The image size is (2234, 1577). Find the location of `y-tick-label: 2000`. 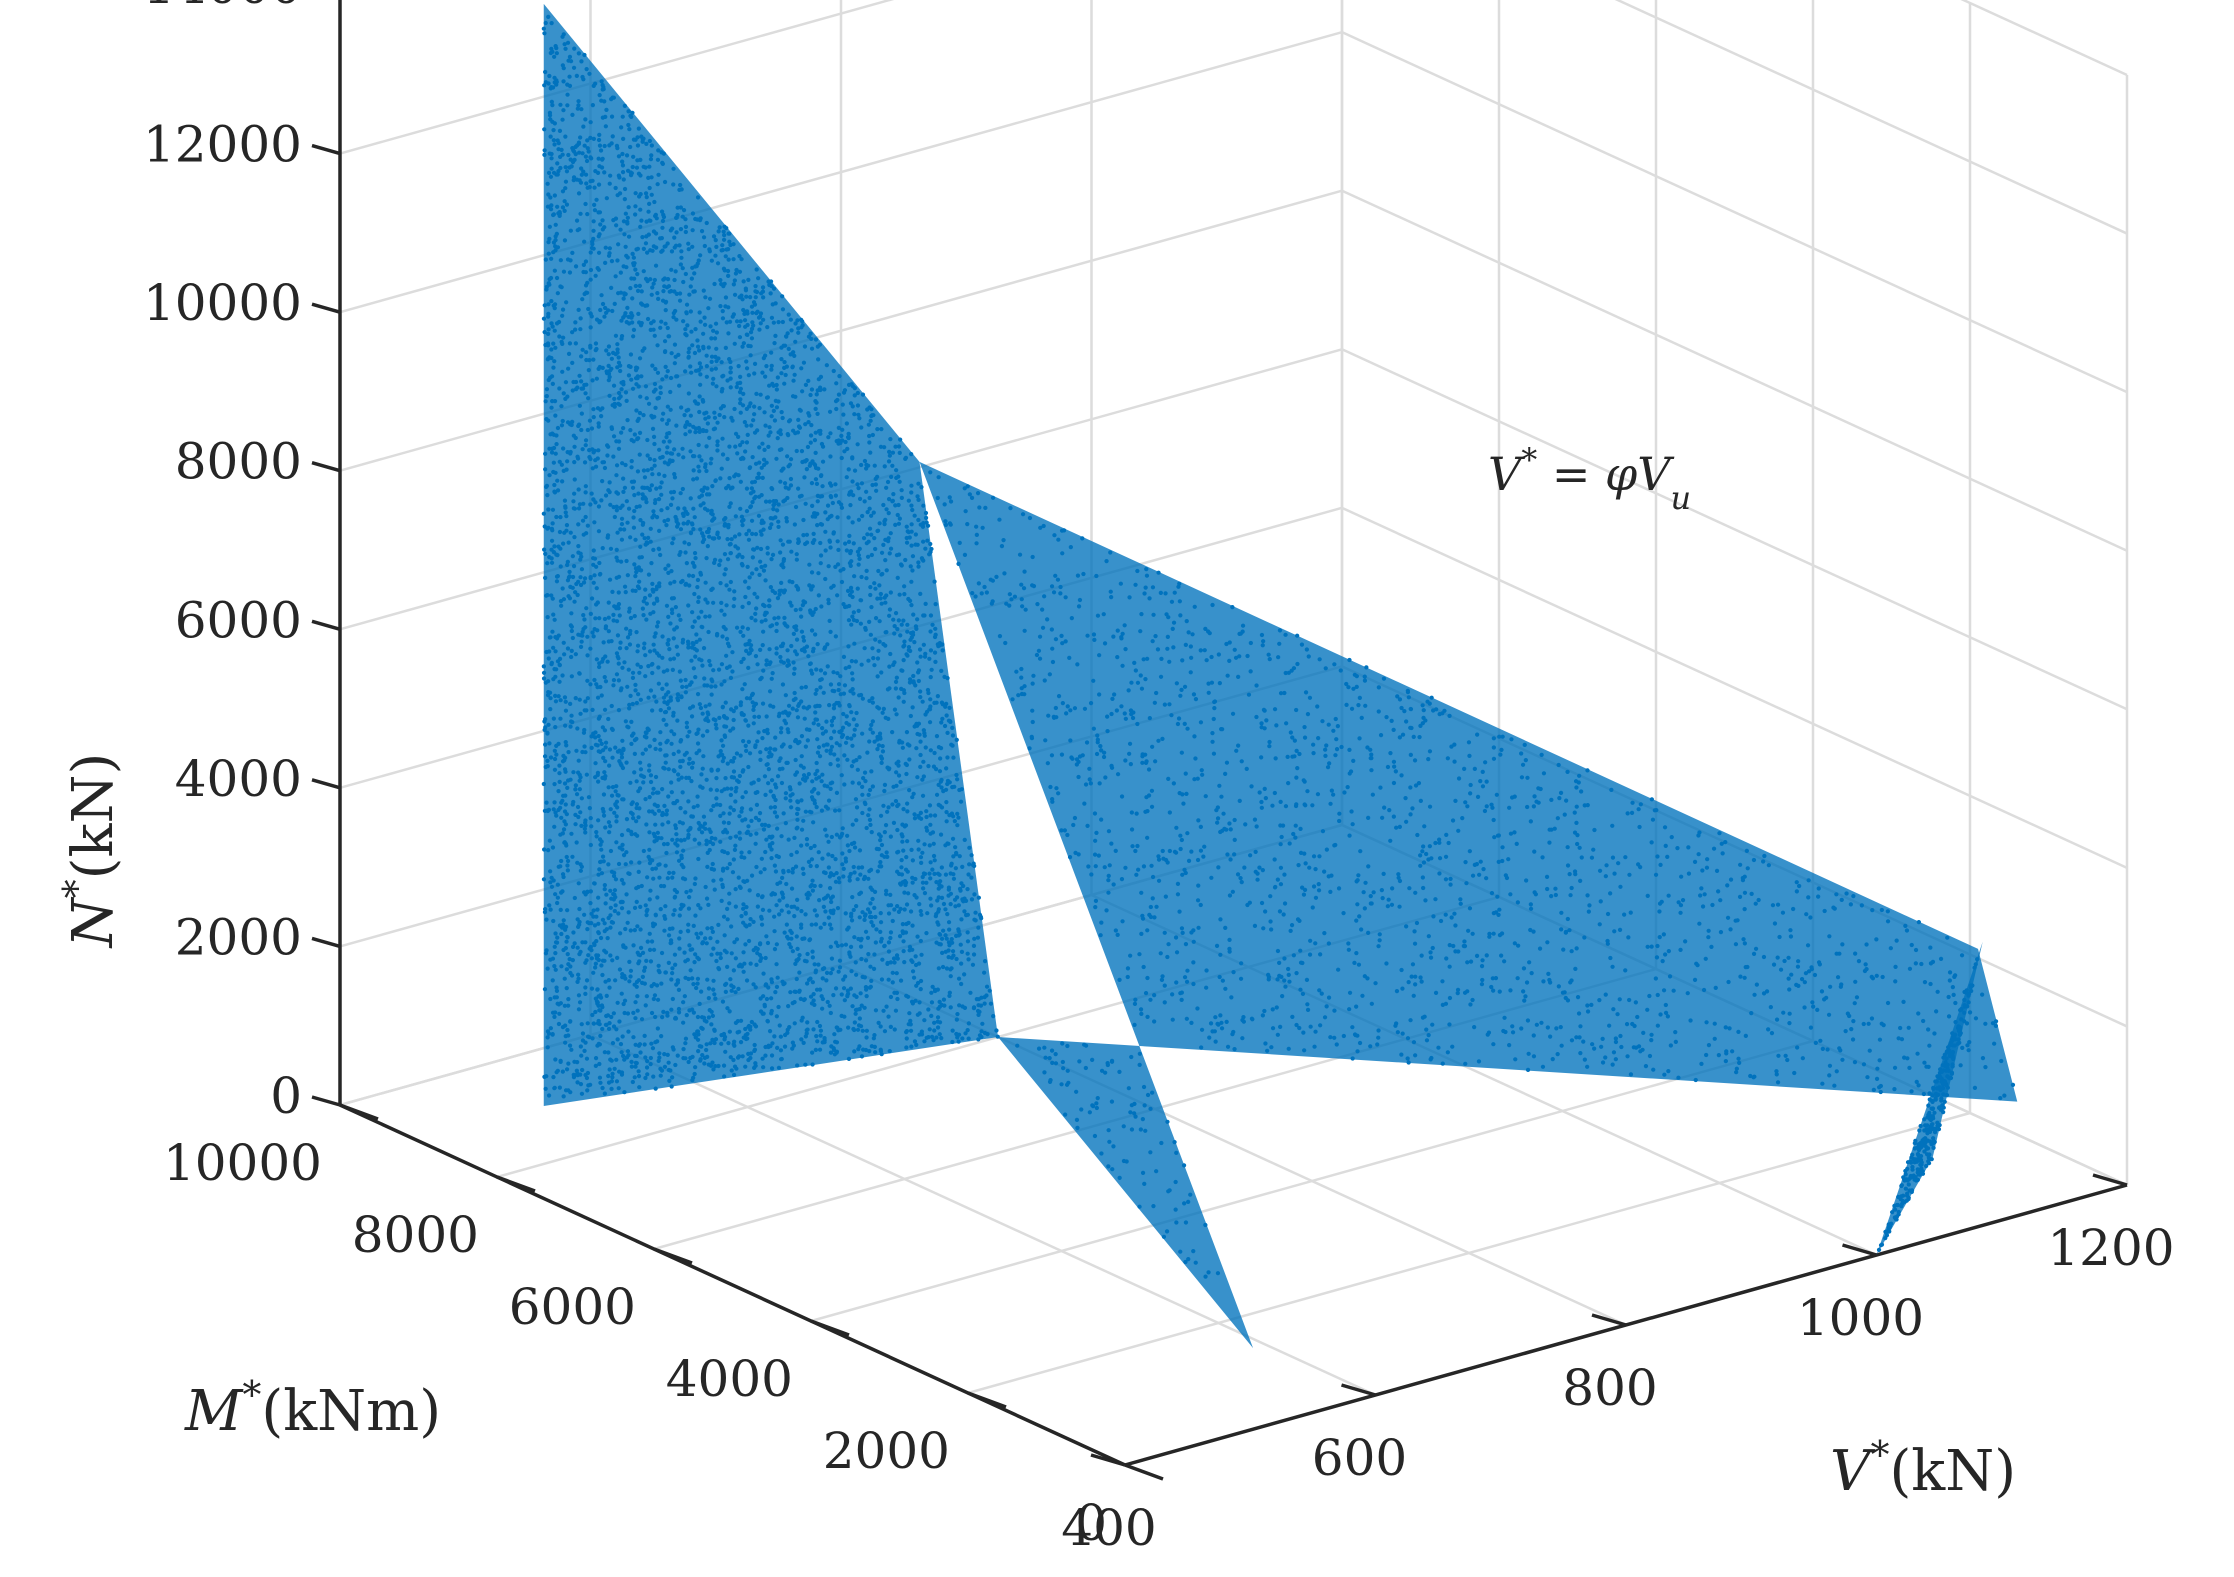

y-tick-label: 2000 is located at coordinates (886, 1451).